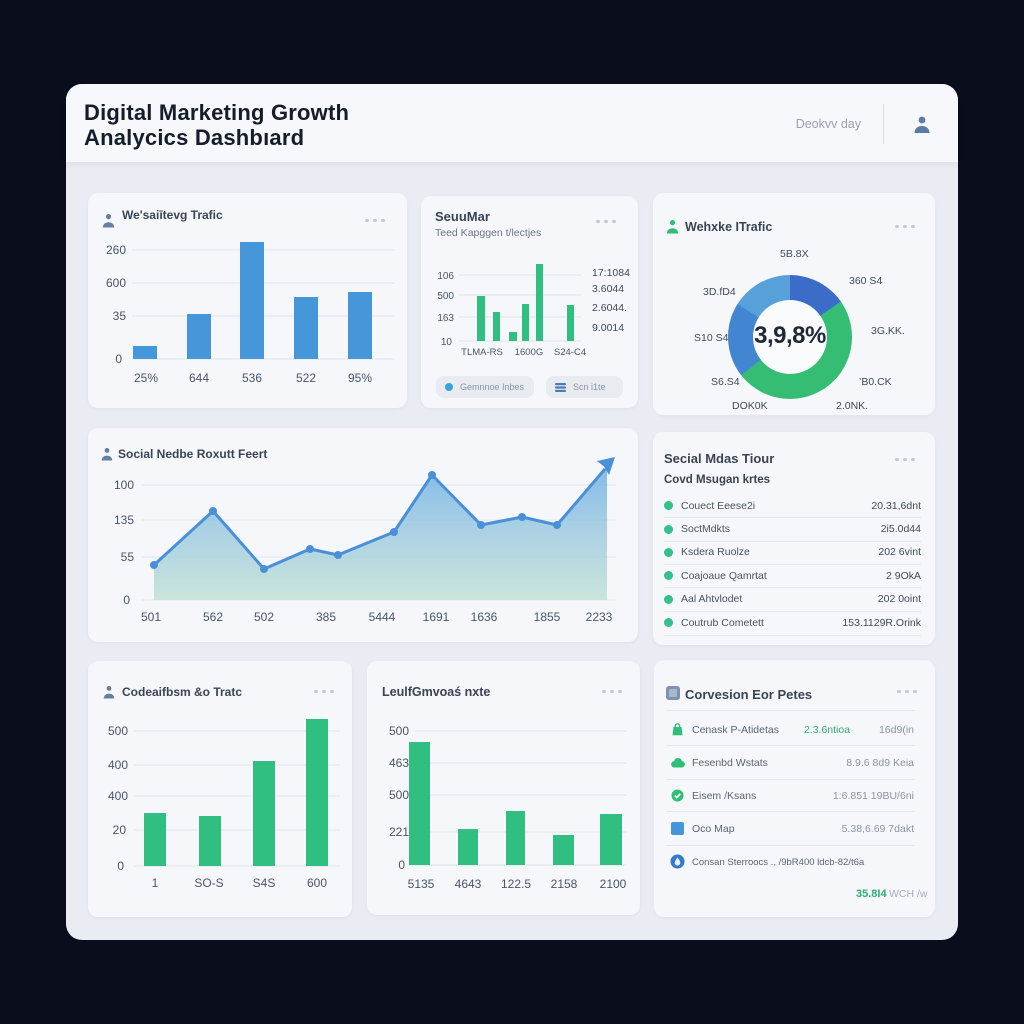 The width and height of the screenshot is (1024, 1024). Describe the element at coordinates (445, 318) in the screenshot. I see `svg-text: 163` at that location.